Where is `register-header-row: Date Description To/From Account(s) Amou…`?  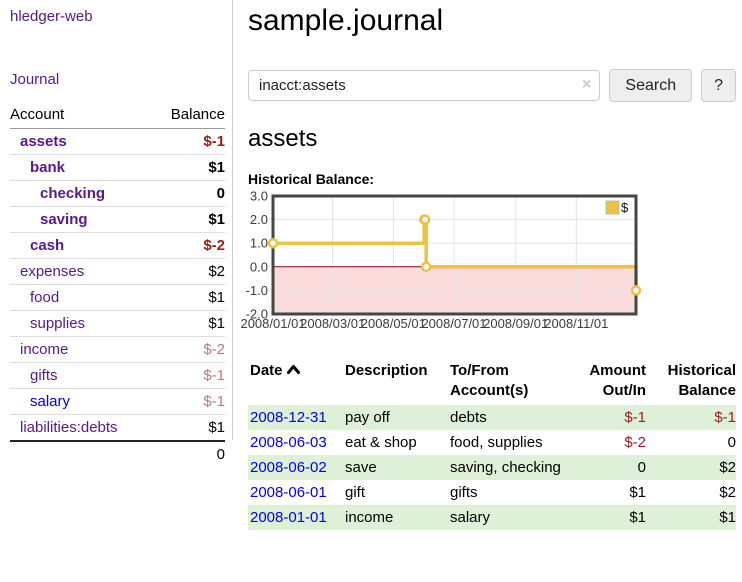
register-header-row: Date Description To/From Account(s) Amou… is located at coordinates (492, 382).